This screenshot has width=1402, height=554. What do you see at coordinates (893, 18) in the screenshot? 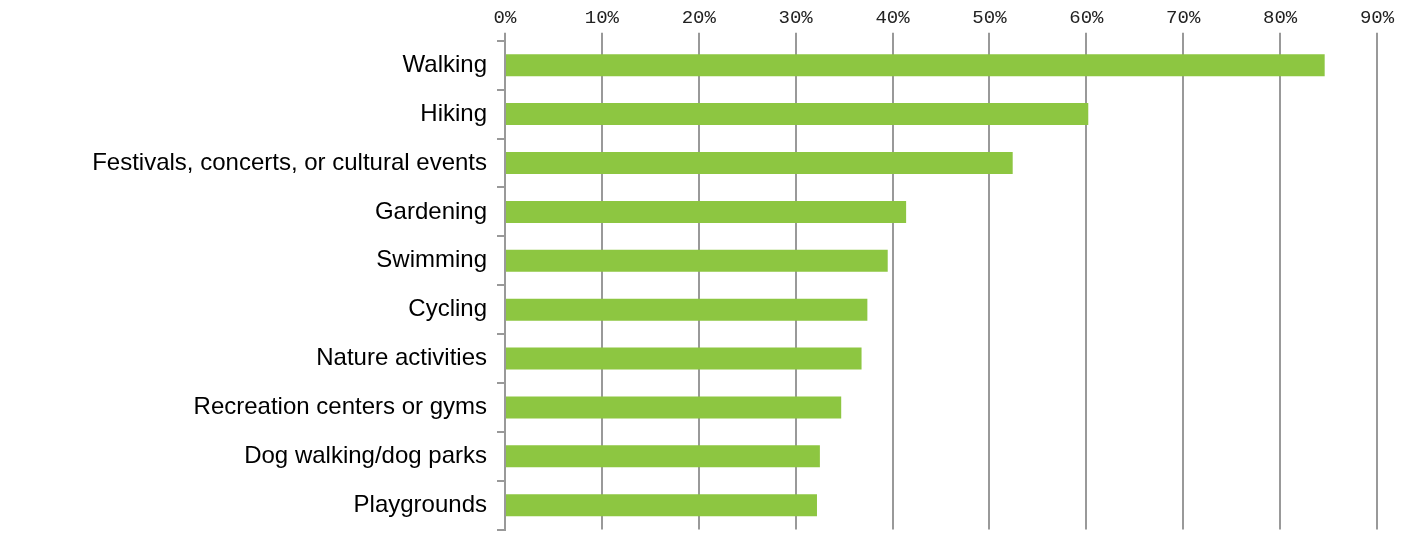
I see `x-tick-label: 40%` at bounding box center [893, 18].